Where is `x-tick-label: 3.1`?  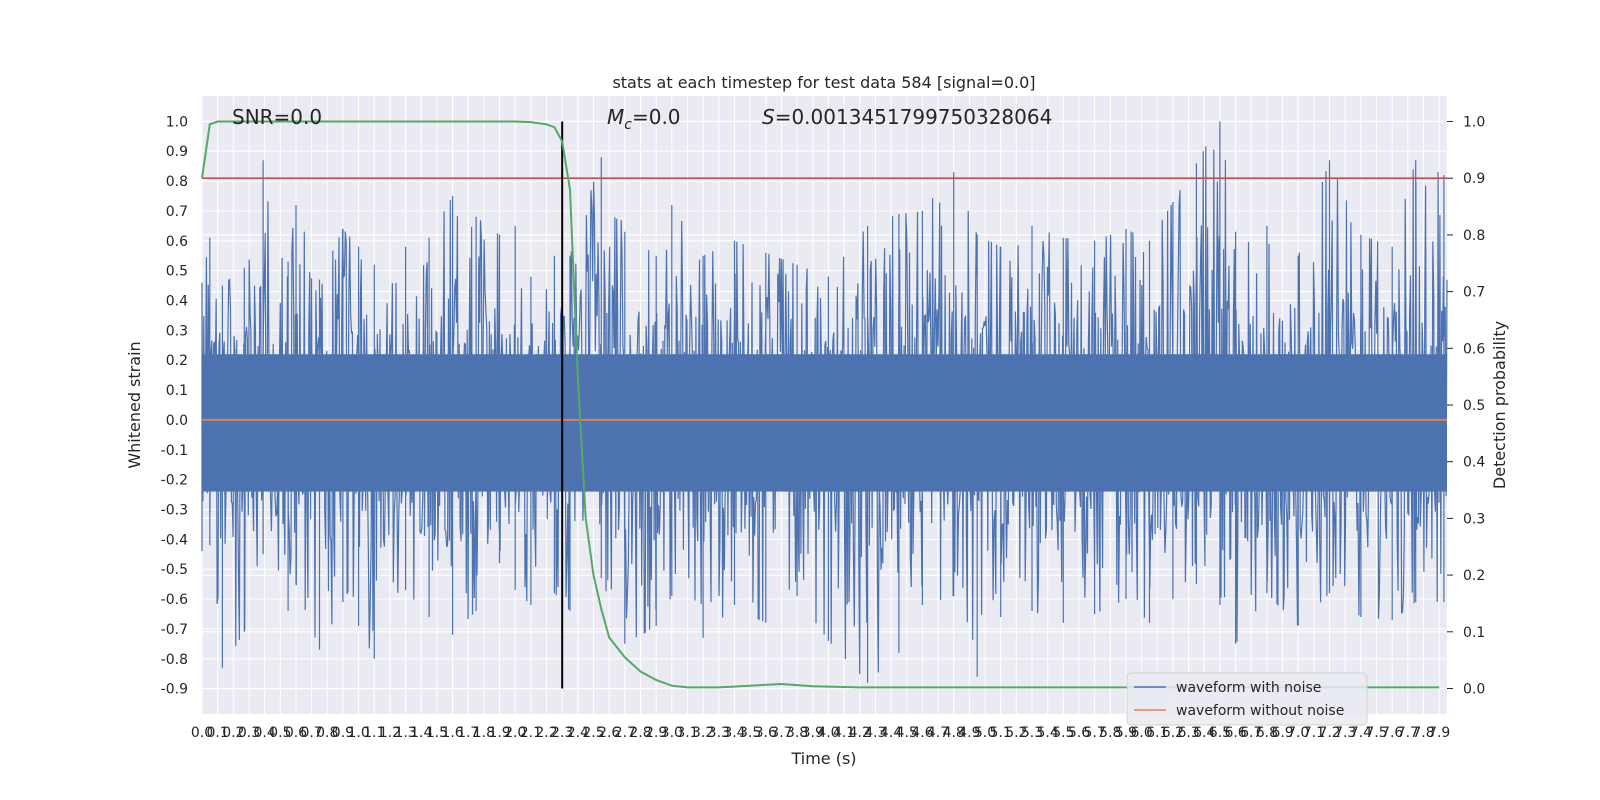 x-tick-label: 3.1 is located at coordinates (687, 733).